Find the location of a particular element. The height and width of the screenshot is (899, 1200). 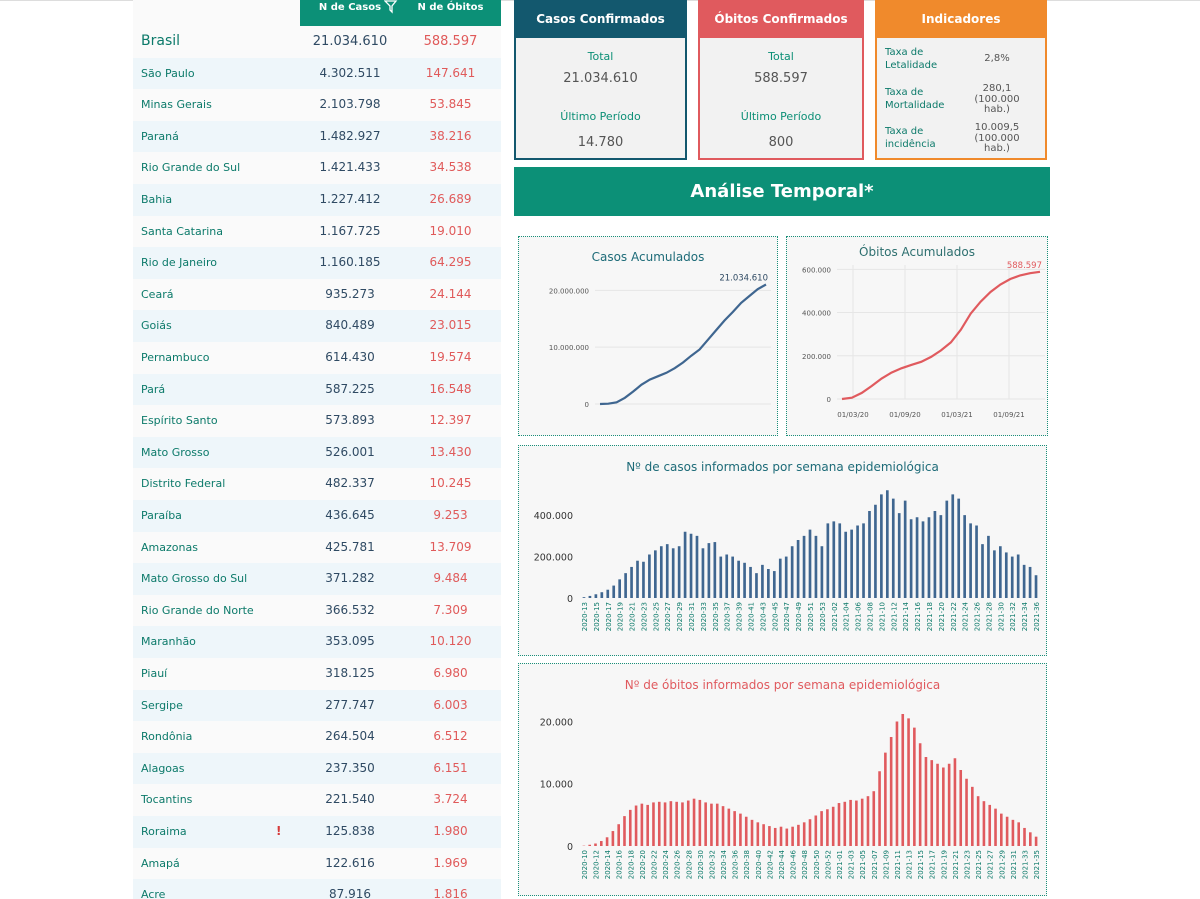

x-tick-label: 2020-18 is located at coordinates (631, 864).